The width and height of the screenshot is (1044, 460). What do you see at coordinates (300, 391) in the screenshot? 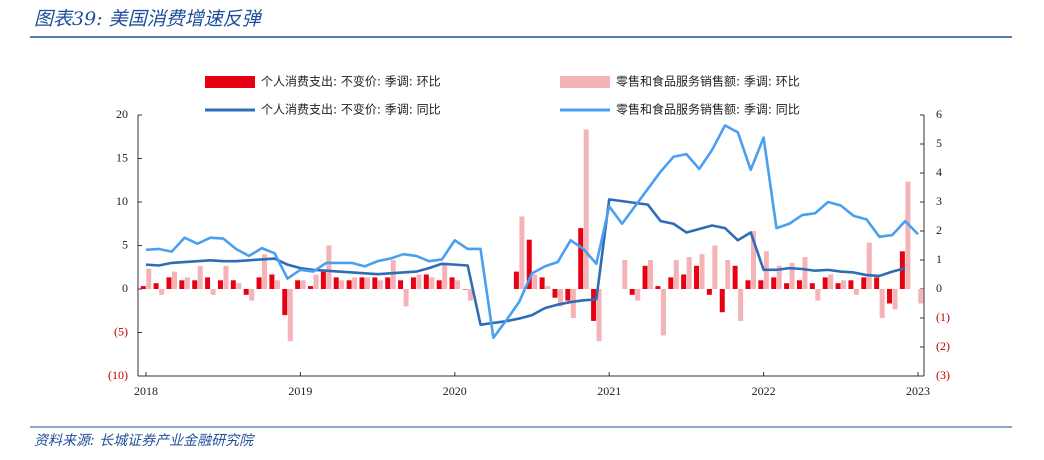
I see `x-tick-label: 2019` at bounding box center [300, 391].